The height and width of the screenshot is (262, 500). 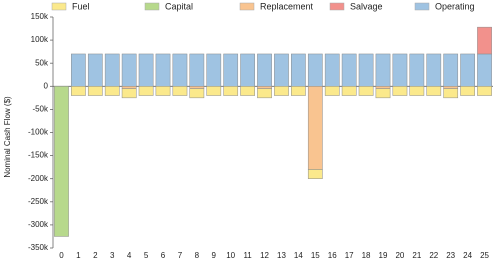 I want to click on x-tick-label: 5, so click(x=146, y=255).